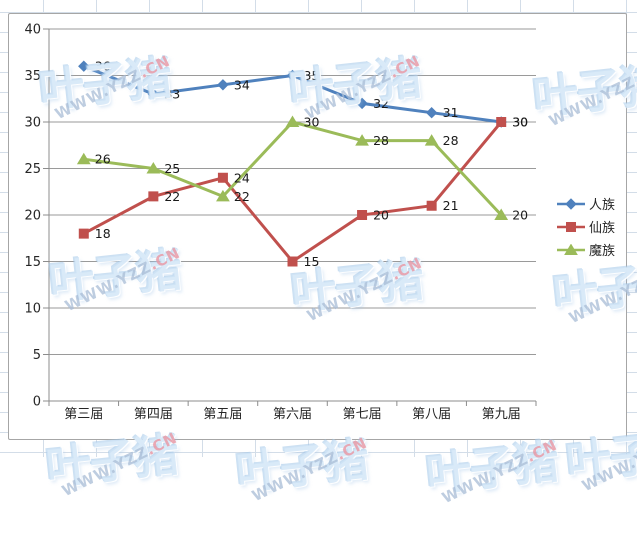 The height and width of the screenshot is (542, 637). Describe the element at coordinates (602, 251) in the screenshot. I see `legend-label: 魔族` at that location.